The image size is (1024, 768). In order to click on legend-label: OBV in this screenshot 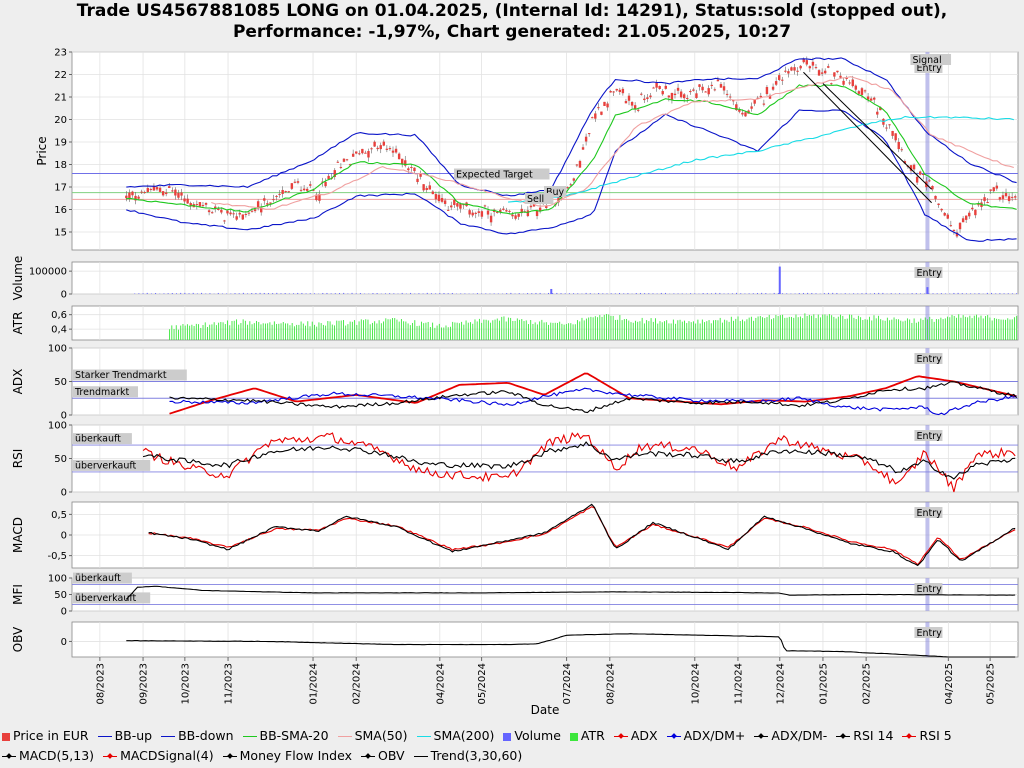, I will do `click(391, 755)`.